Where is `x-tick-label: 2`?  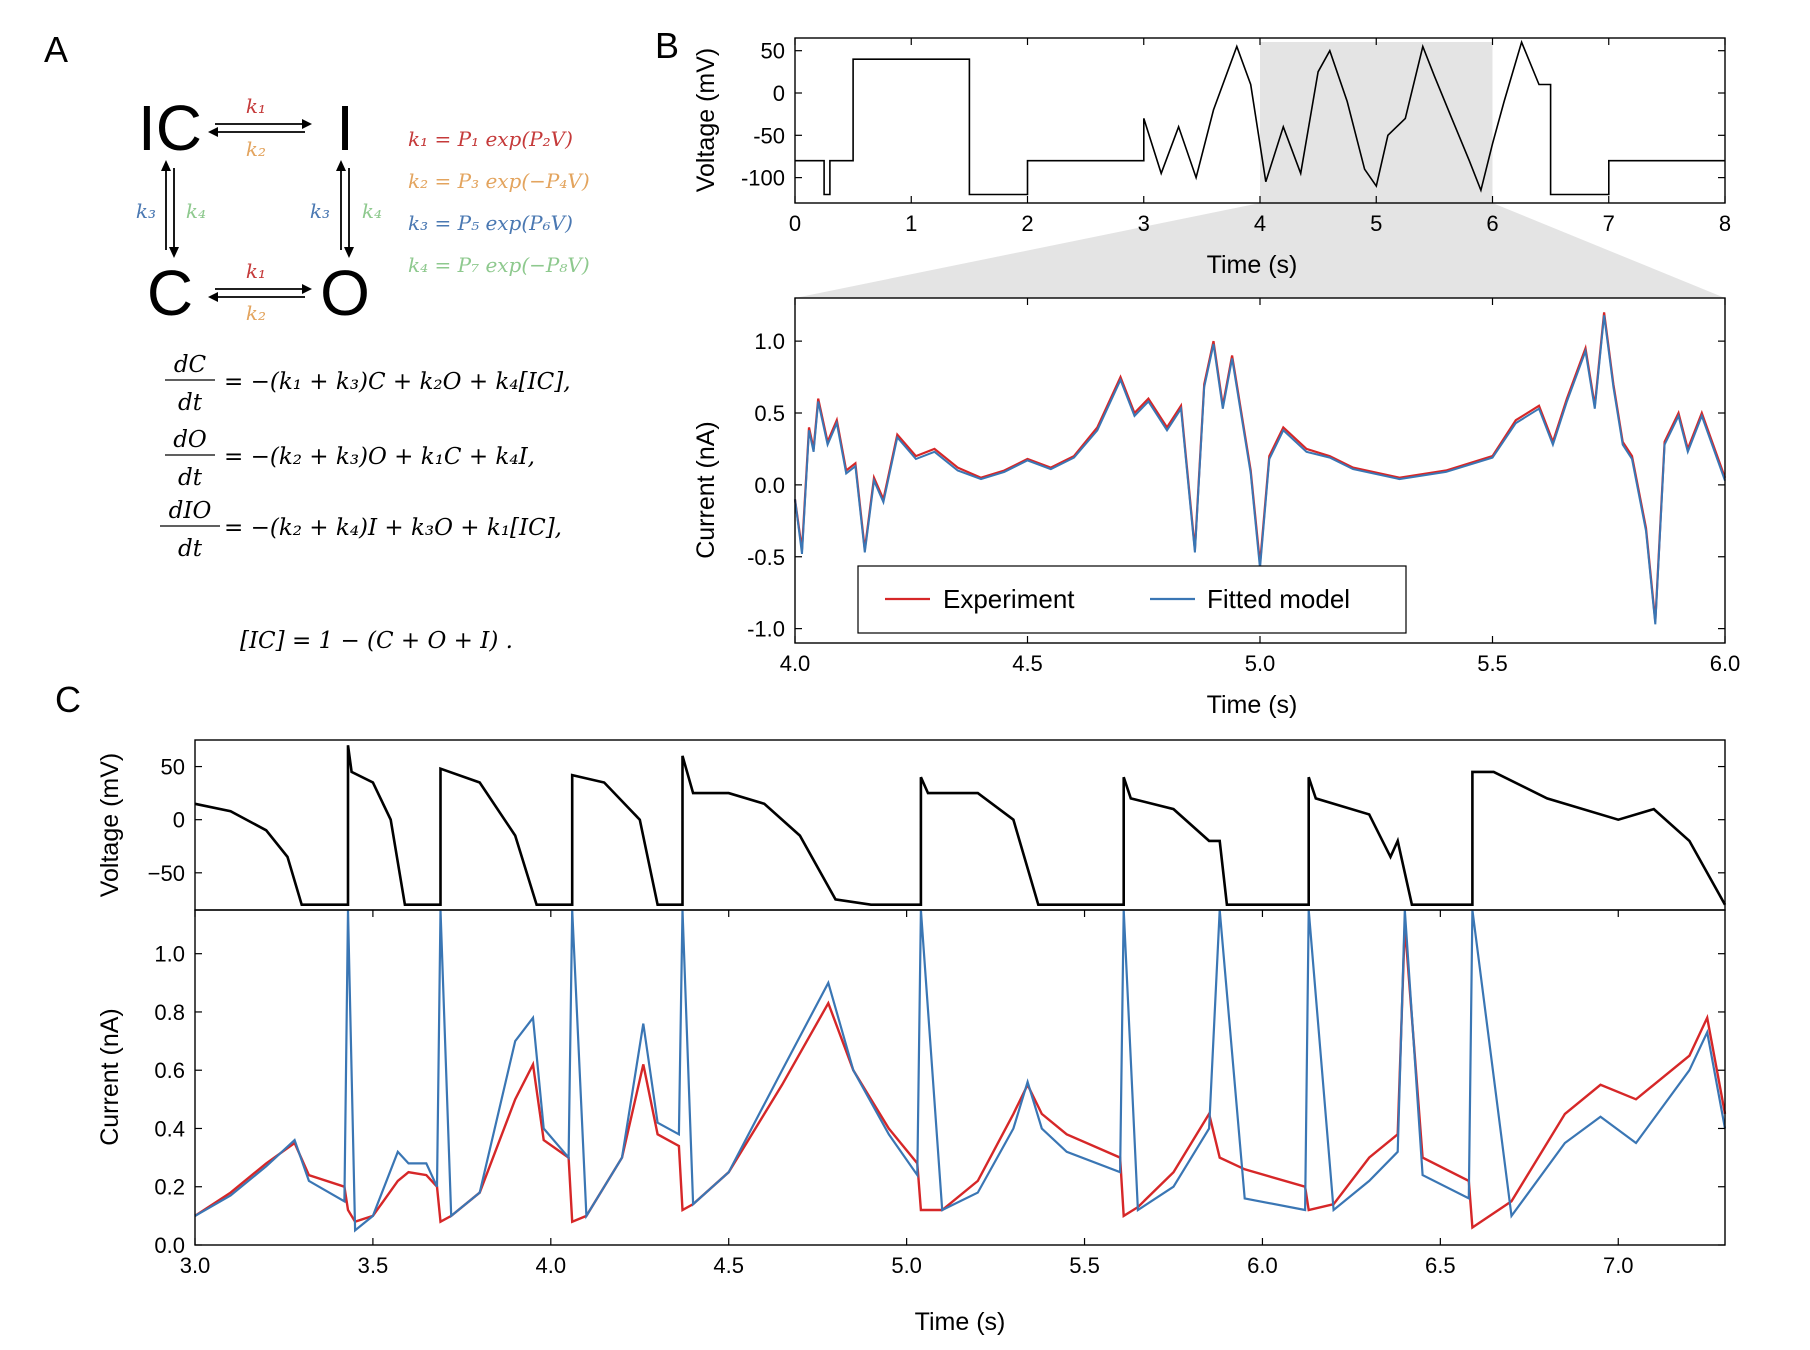 x-tick-label: 2 is located at coordinates (1027, 223).